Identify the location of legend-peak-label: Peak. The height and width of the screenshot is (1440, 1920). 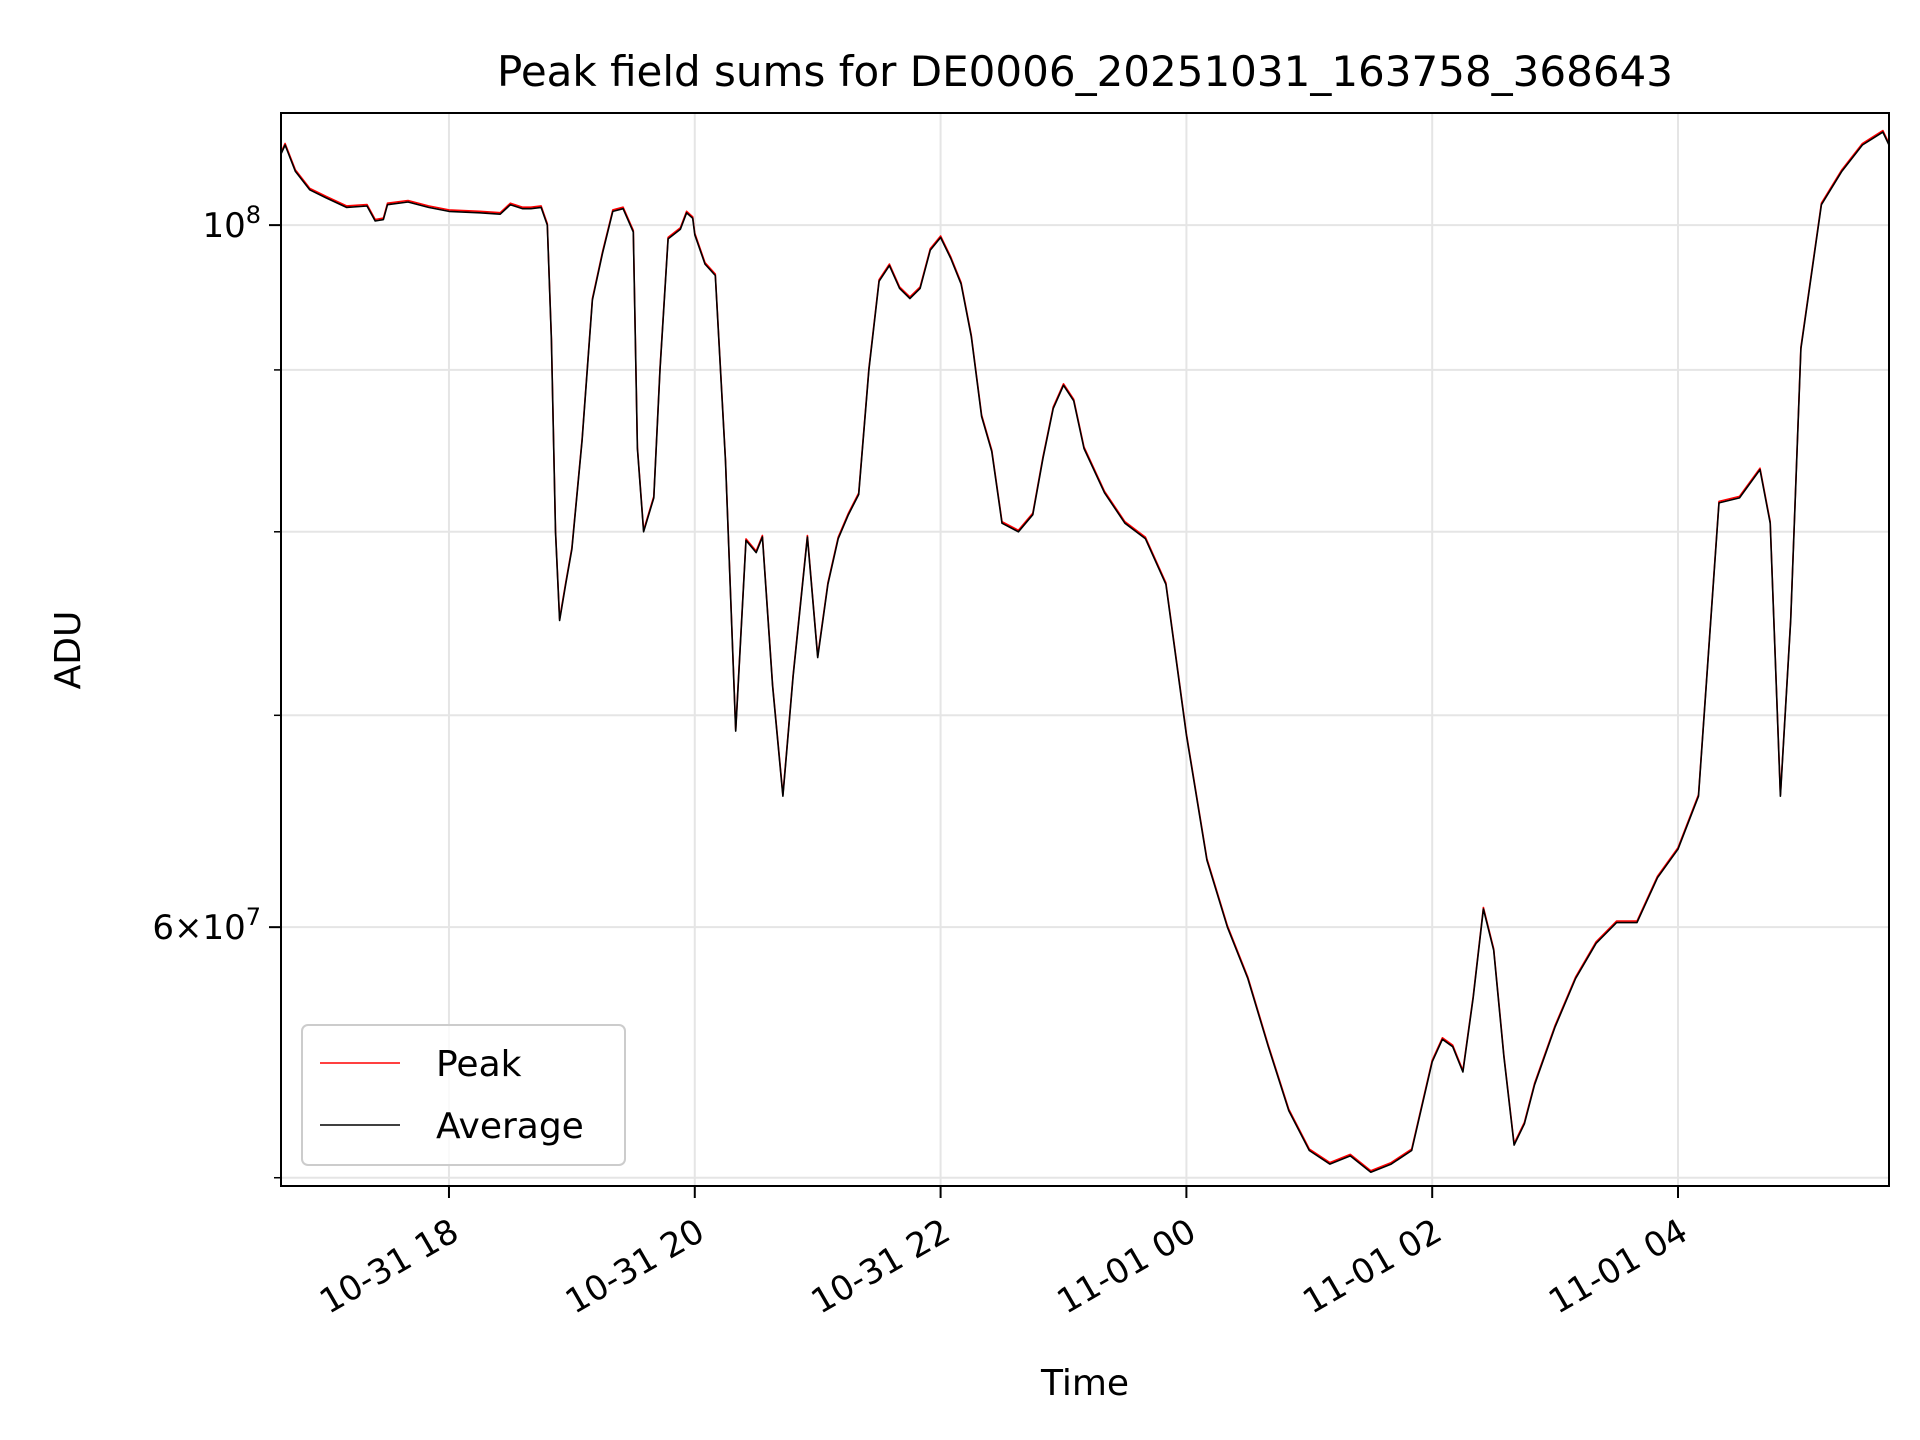
(479, 1064).